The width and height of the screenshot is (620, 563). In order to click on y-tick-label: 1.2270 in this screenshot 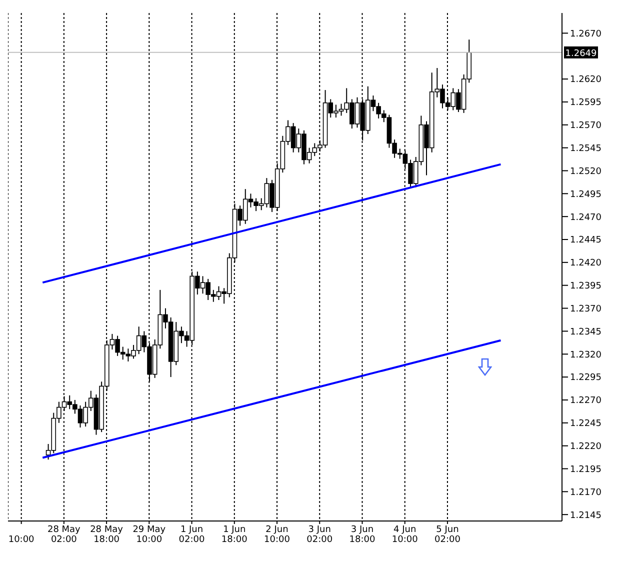, I will do `click(586, 401)`.